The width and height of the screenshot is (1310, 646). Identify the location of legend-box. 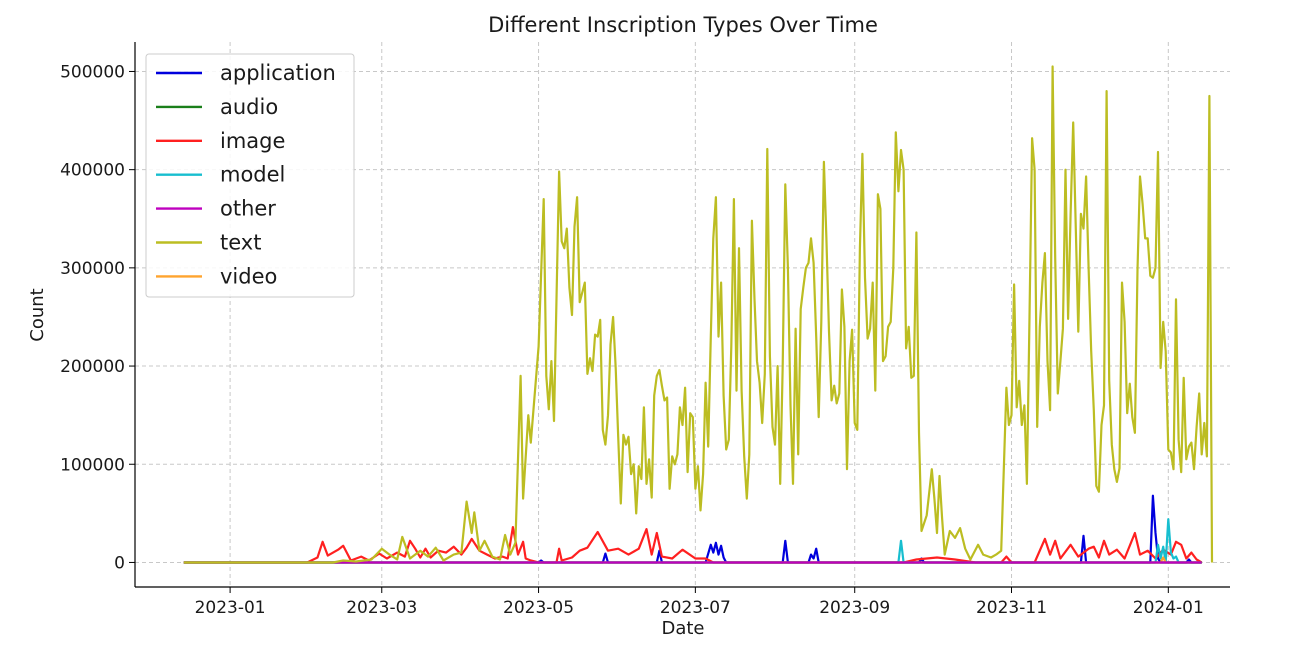
(250, 175).